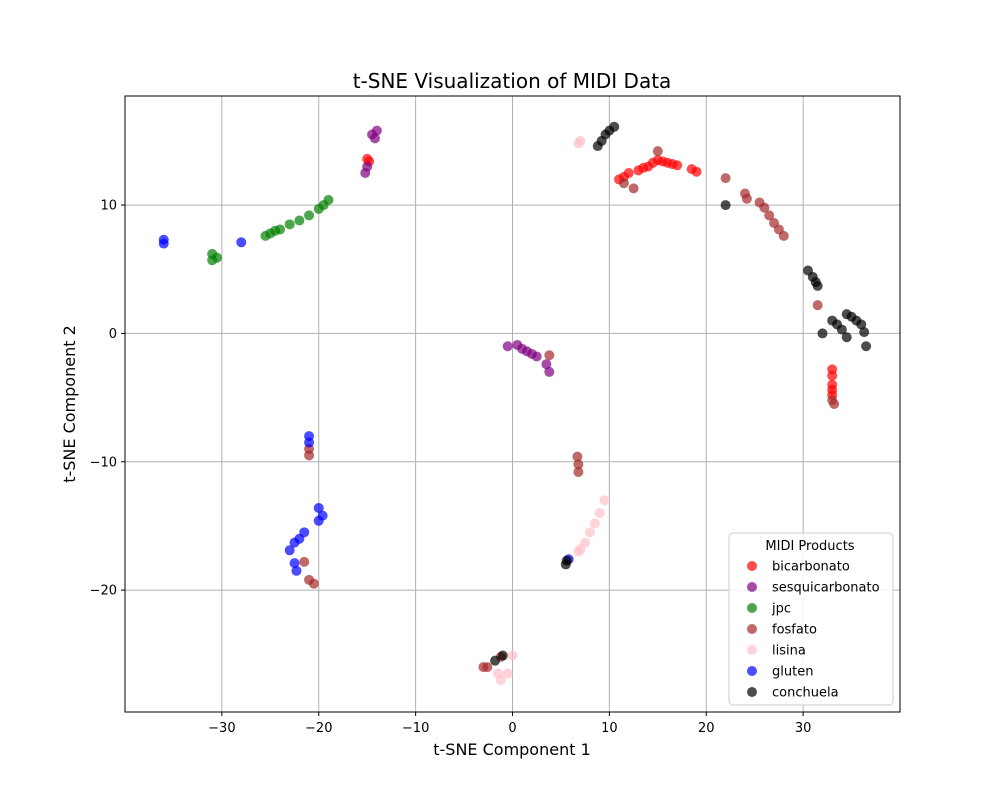  Describe the element at coordinates (811, 567) in the screenshot. I see `legend-label-bicarbonato: bicarbonato` at that location.